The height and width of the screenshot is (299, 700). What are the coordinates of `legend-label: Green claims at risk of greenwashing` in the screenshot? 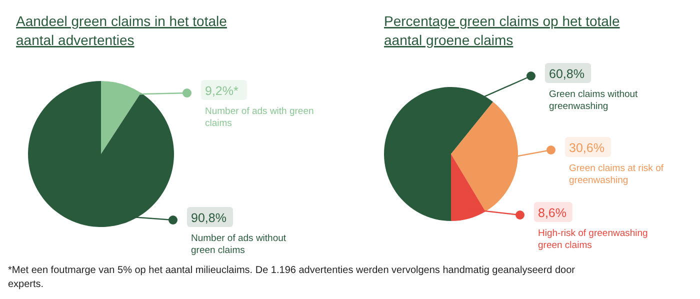 It's located at (616, 174).